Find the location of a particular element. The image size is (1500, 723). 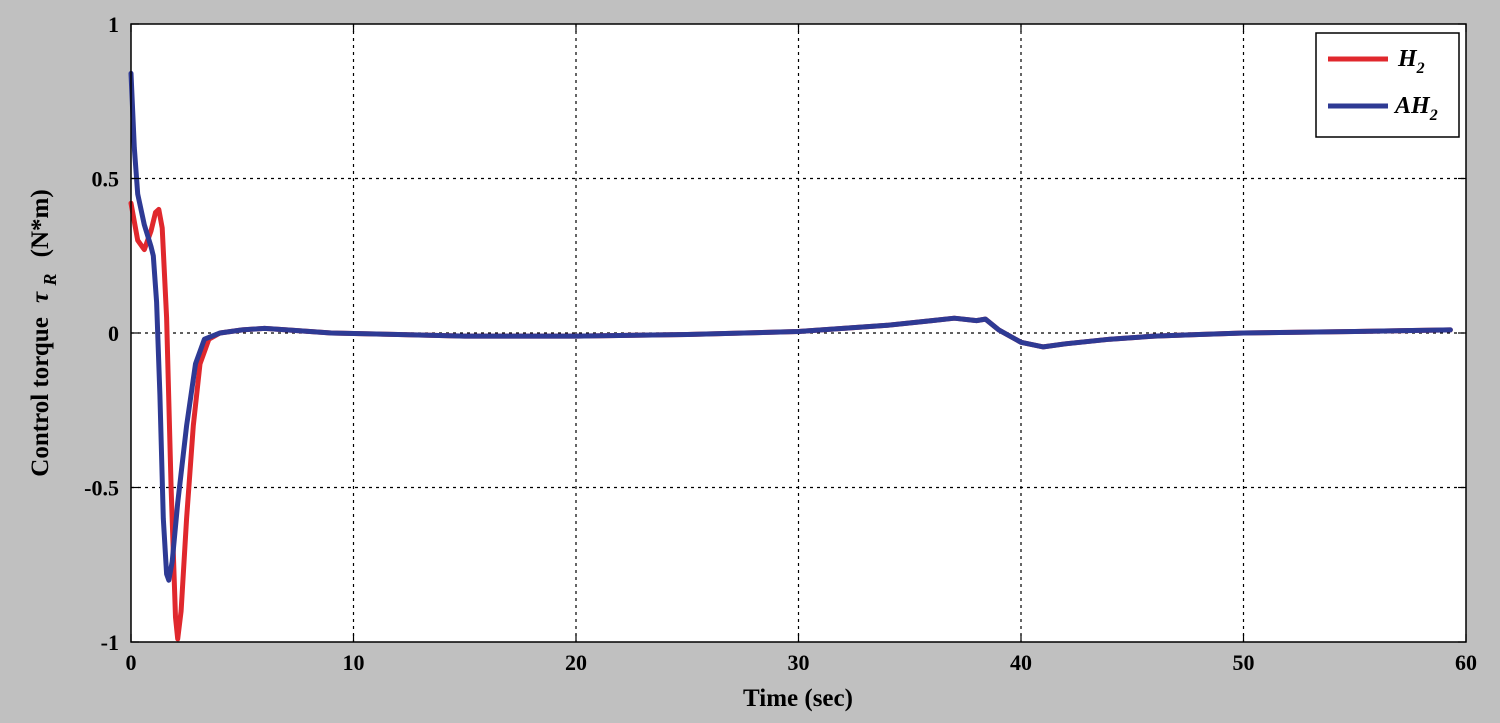

legend-label-ah2-subscript: 2 is located at coordinates (1433, 115).